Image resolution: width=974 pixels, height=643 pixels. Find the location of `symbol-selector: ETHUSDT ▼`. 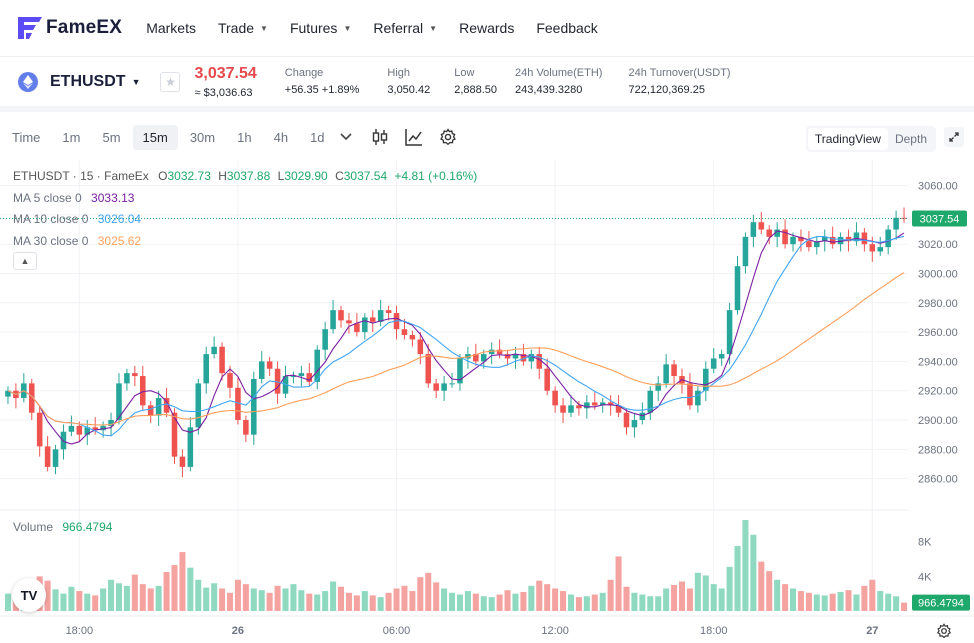

symbol-selector: ETHUSDT ▼ is located at coordinates (95, 82).